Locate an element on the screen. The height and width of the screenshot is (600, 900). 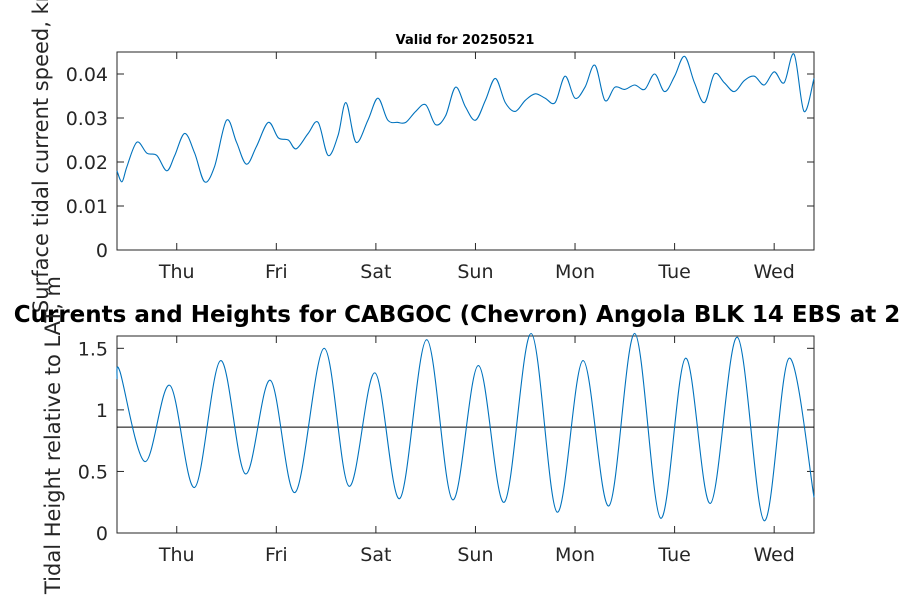
tidal-height-x-tick-label: Mon is located at coordinates (575, 555).